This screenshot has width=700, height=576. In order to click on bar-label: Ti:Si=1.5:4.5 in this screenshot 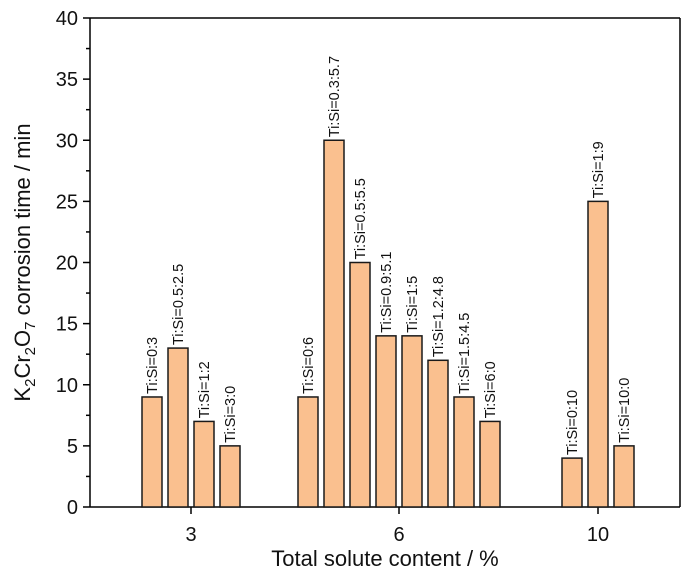, I will do `click(465, 353)`.